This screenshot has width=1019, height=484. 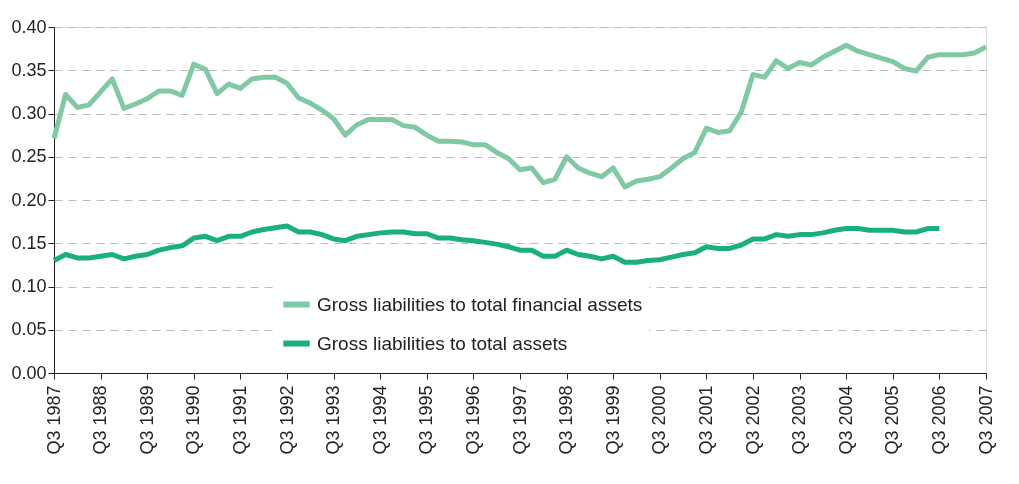 What do you see at coordinates (29, 199) in the screenshot?
I see `y-tick-label: 0.20` at bounding box center [29, 199].